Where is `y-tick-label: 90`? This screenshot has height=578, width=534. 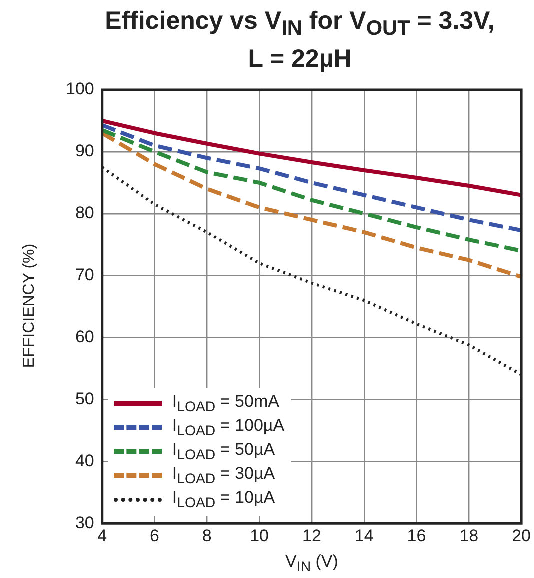
y-tick-label: 90 is located at coordinates (84, 151).